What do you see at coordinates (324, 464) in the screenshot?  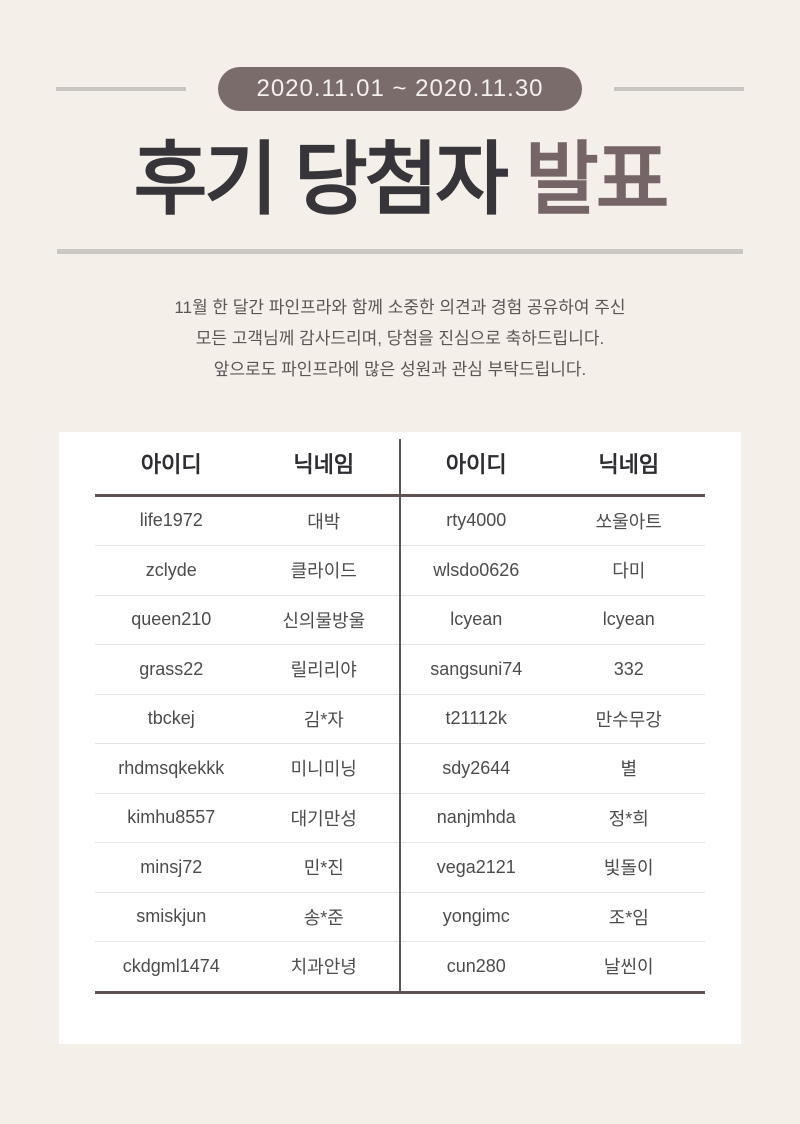 I see `column-header-nickname-left: 닉네임` at bounding box center [324, 464].